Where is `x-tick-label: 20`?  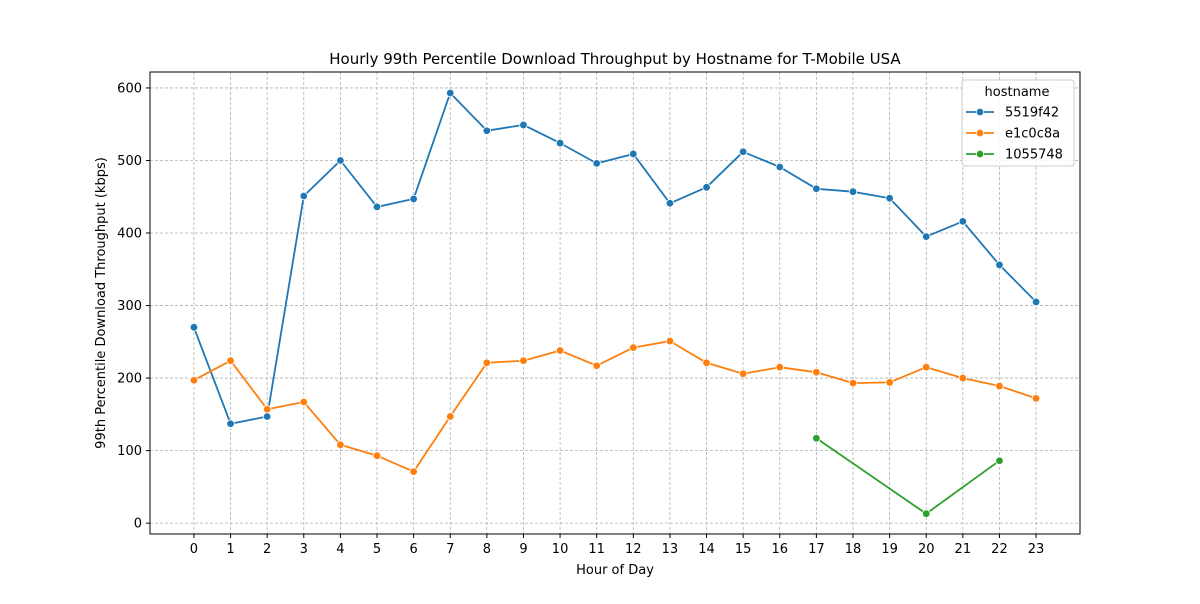 x-tick-label: 20 is located at coordinates (926, 549).